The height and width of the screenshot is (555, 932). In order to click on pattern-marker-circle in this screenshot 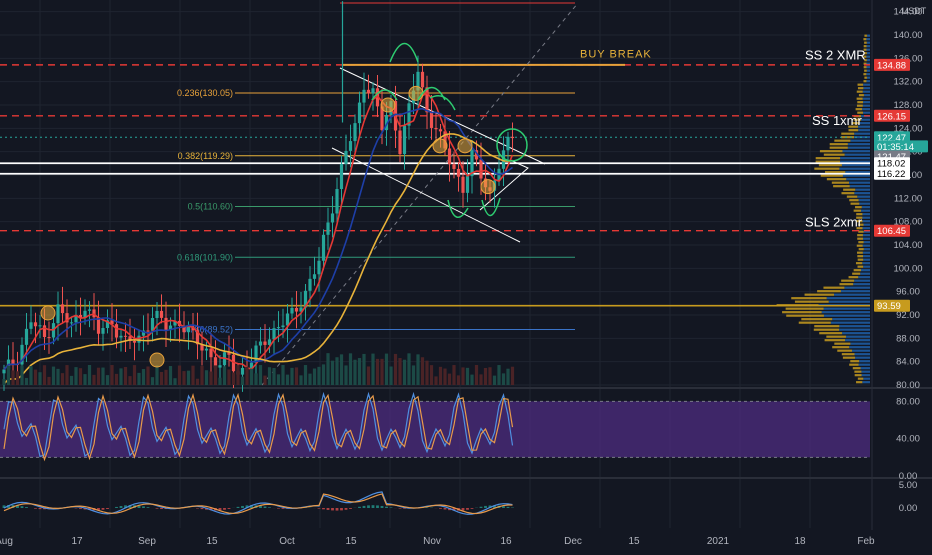, I will do `click(488, 187)`.